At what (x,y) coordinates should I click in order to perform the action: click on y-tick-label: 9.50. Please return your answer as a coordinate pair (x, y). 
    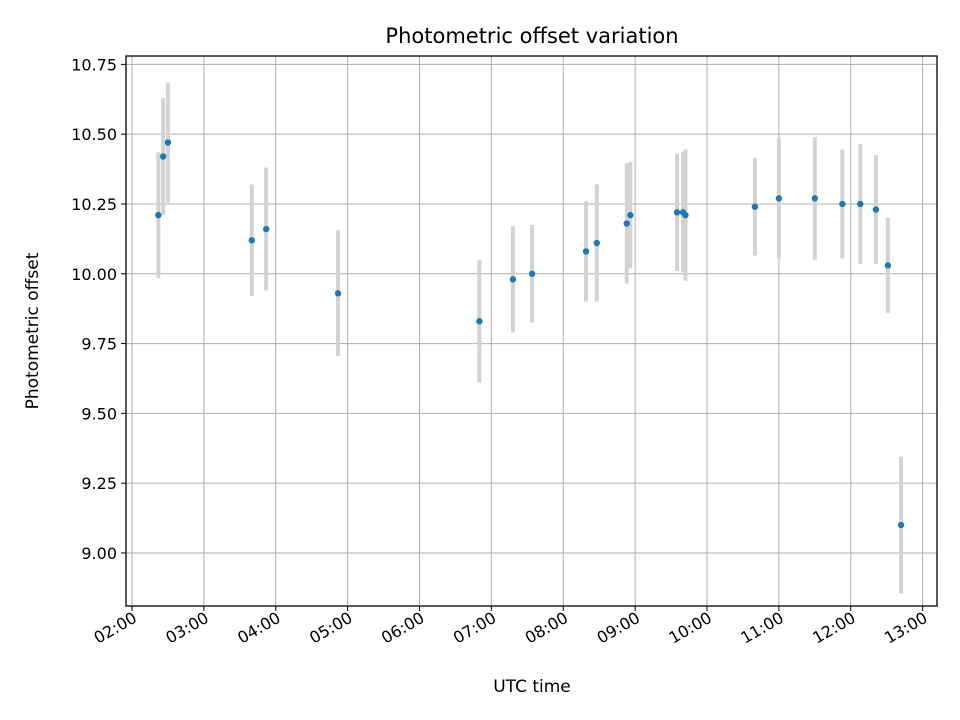
    Looking at the image, I should click on (99, 413).